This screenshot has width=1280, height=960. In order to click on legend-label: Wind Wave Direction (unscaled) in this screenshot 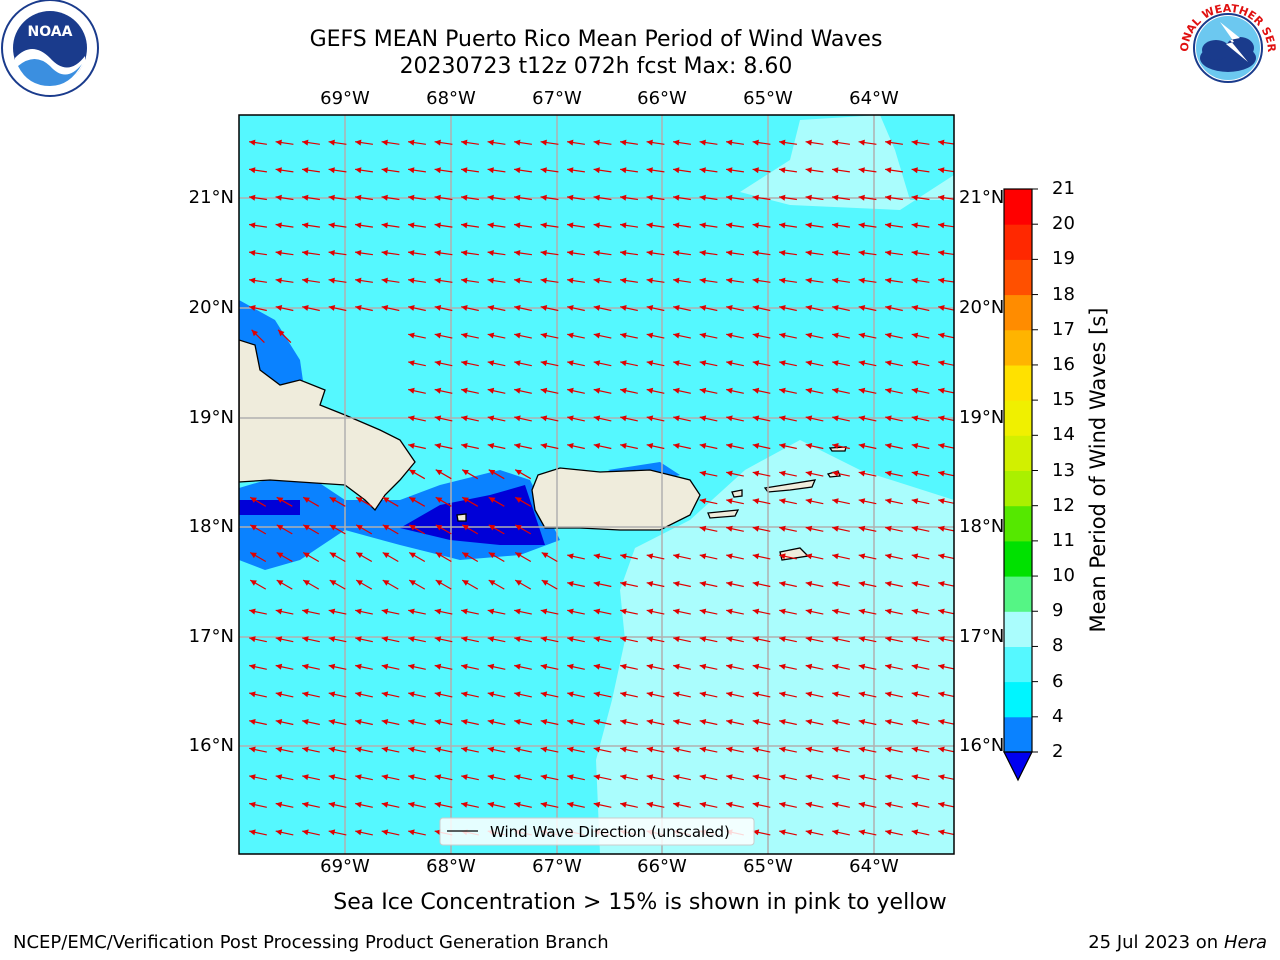, I will do `click(610, 832)`.